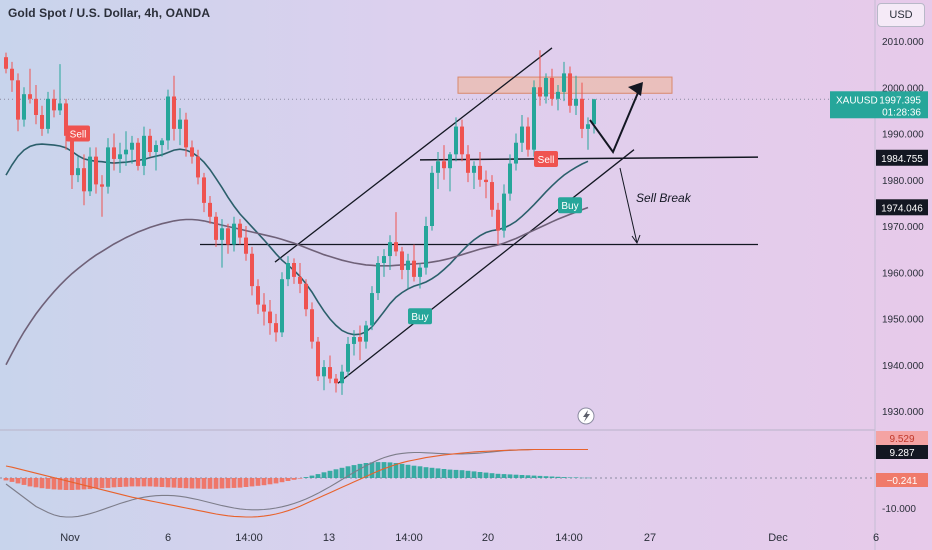 This screenshot has height=550, width=932. What do you see at coordinates (901, 439) in the screenshot?
I see `indicator-badge-label: 9.529` at bounding box center [901, 439].